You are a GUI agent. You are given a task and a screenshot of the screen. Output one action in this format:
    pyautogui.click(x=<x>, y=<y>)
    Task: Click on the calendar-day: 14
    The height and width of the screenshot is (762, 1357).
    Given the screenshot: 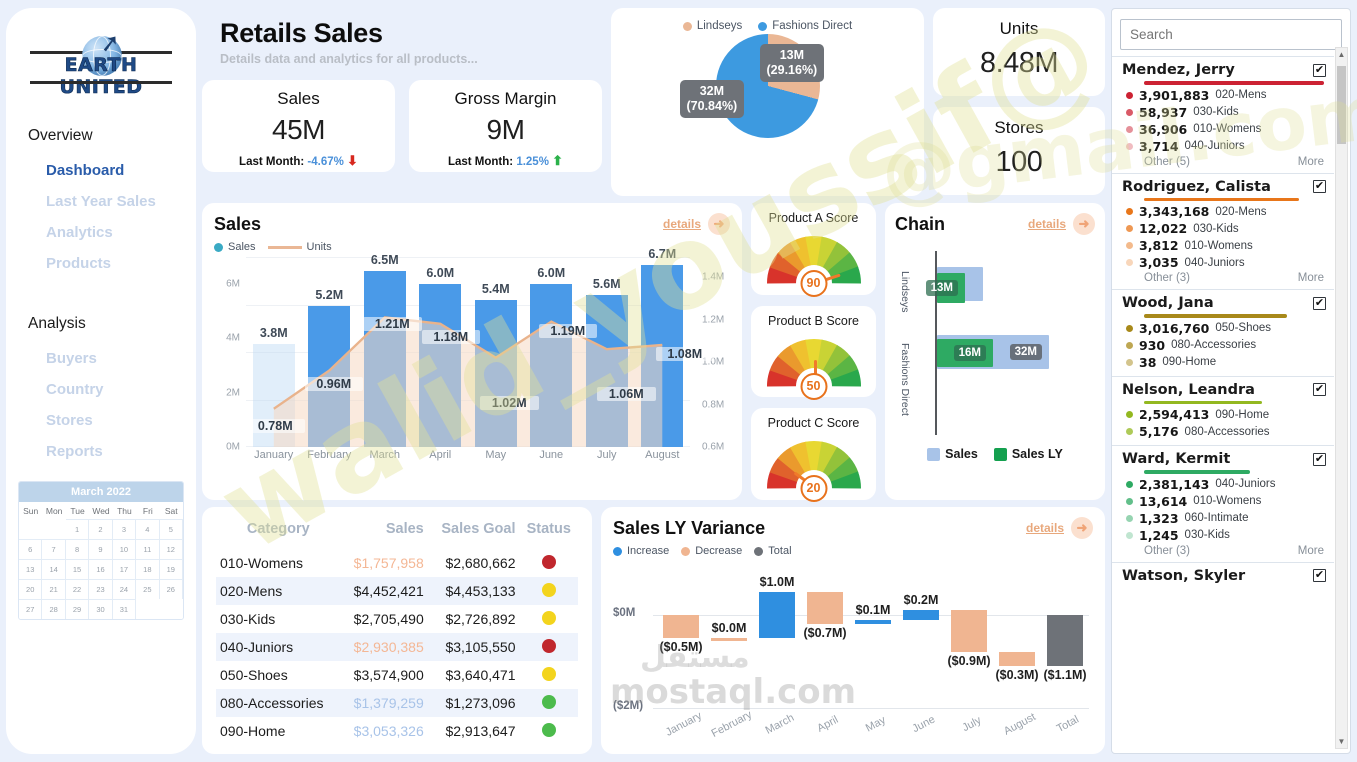 What is the action you would take?
    pyautogui.click(x=54, y=569)
    